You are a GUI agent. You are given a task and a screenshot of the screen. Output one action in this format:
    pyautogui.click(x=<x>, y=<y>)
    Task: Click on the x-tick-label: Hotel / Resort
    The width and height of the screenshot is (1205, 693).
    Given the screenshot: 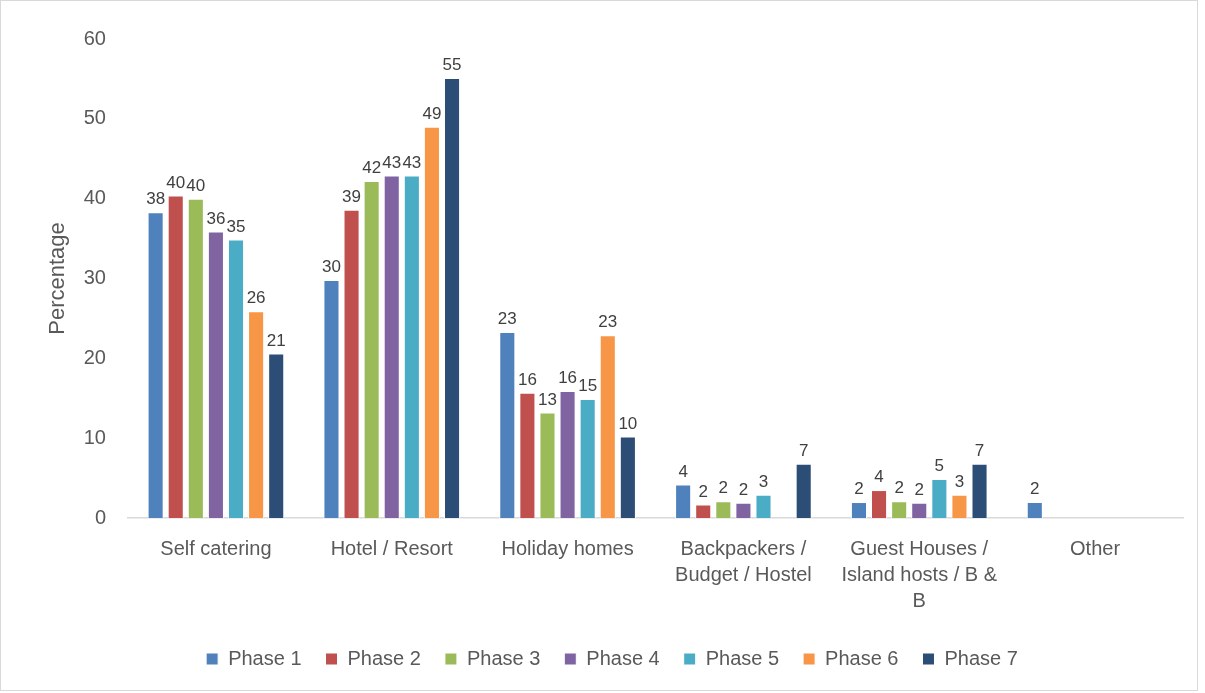 What is the action you would take?
    pyautogui.click(x=392, y=547)
    